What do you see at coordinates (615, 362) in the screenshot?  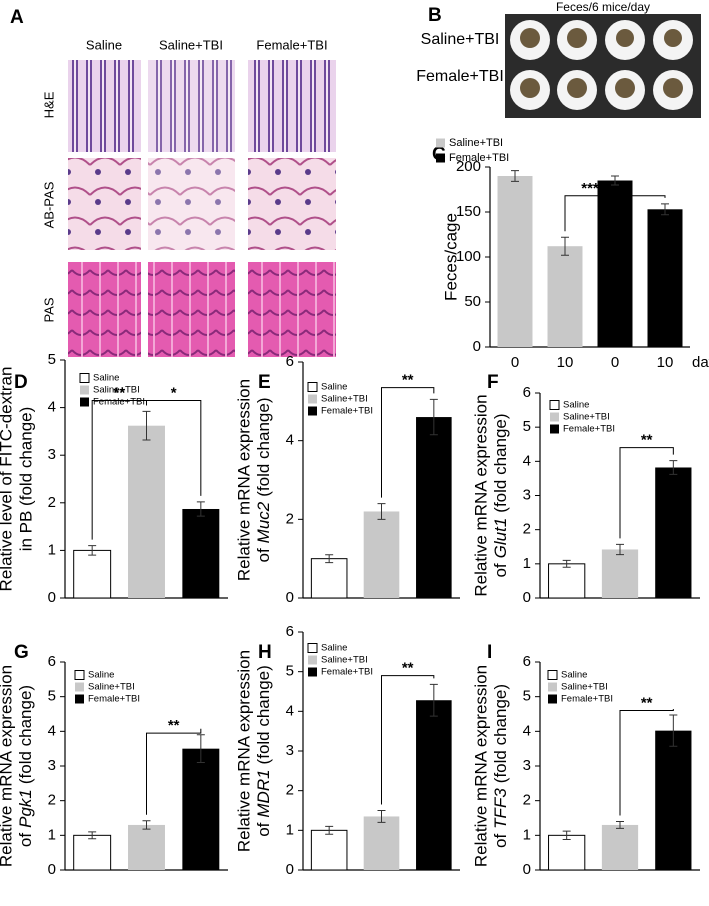 I see `x-tick-label: 0` at bounding box center [615, 362].